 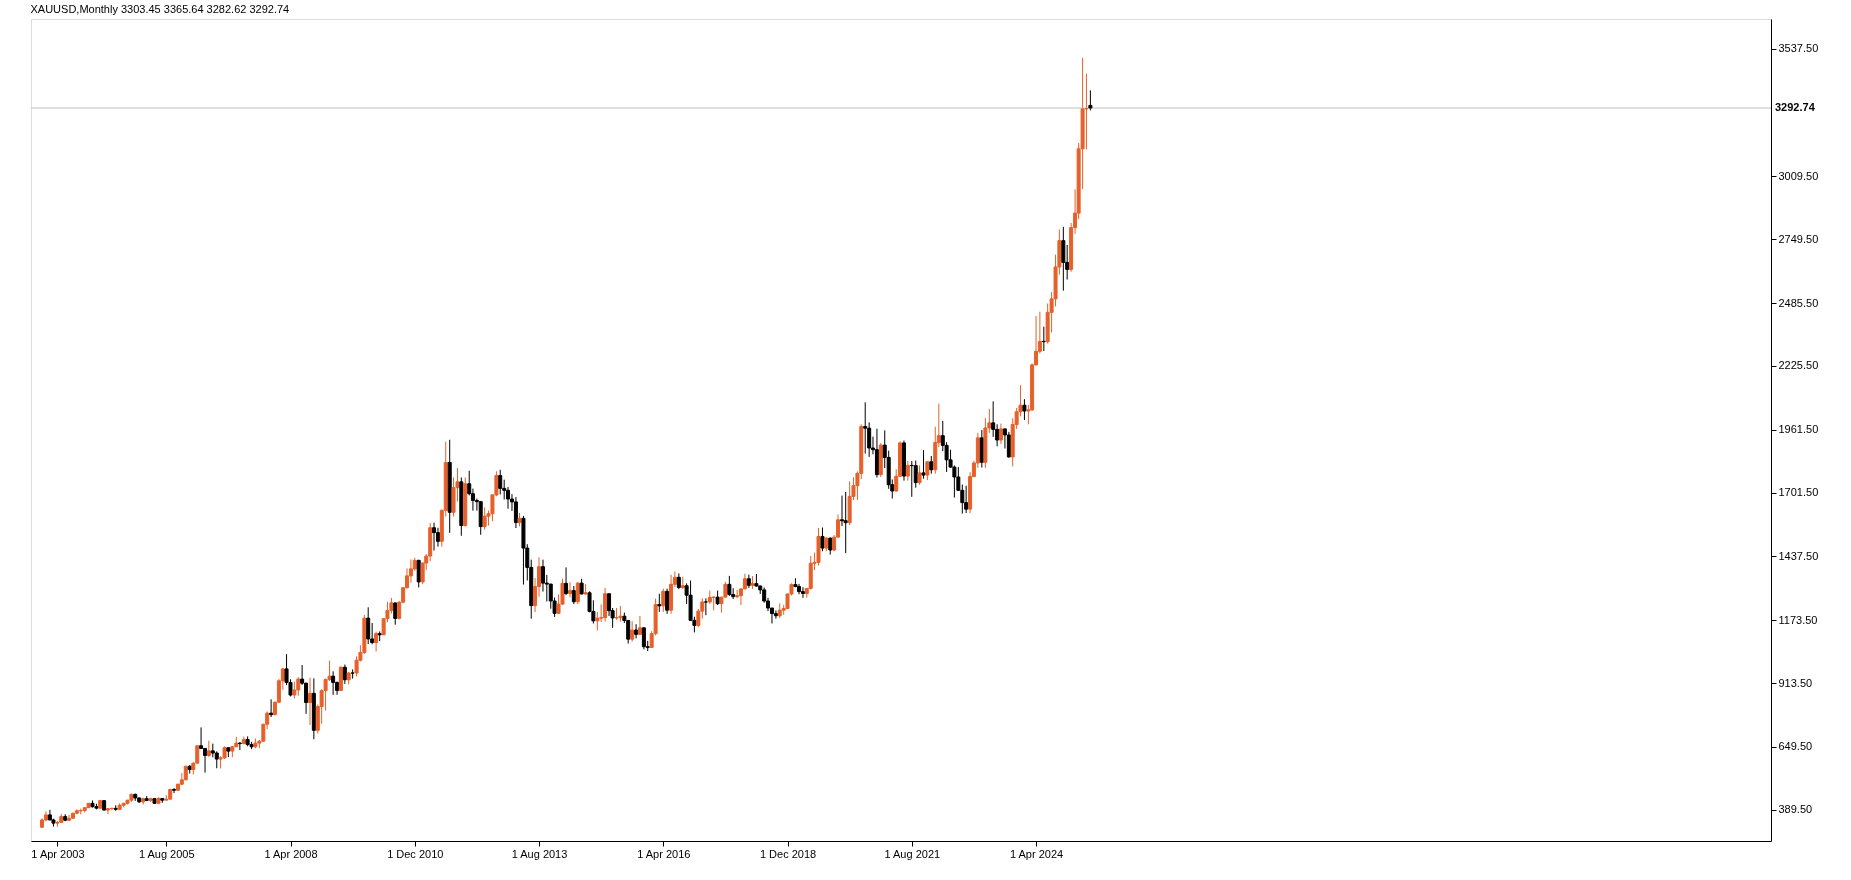 What do you see at coordinates (291, 853) in the screenshot?
I see `x-tick-label: 1 Apr 2008` at bounding box center [291, 853].